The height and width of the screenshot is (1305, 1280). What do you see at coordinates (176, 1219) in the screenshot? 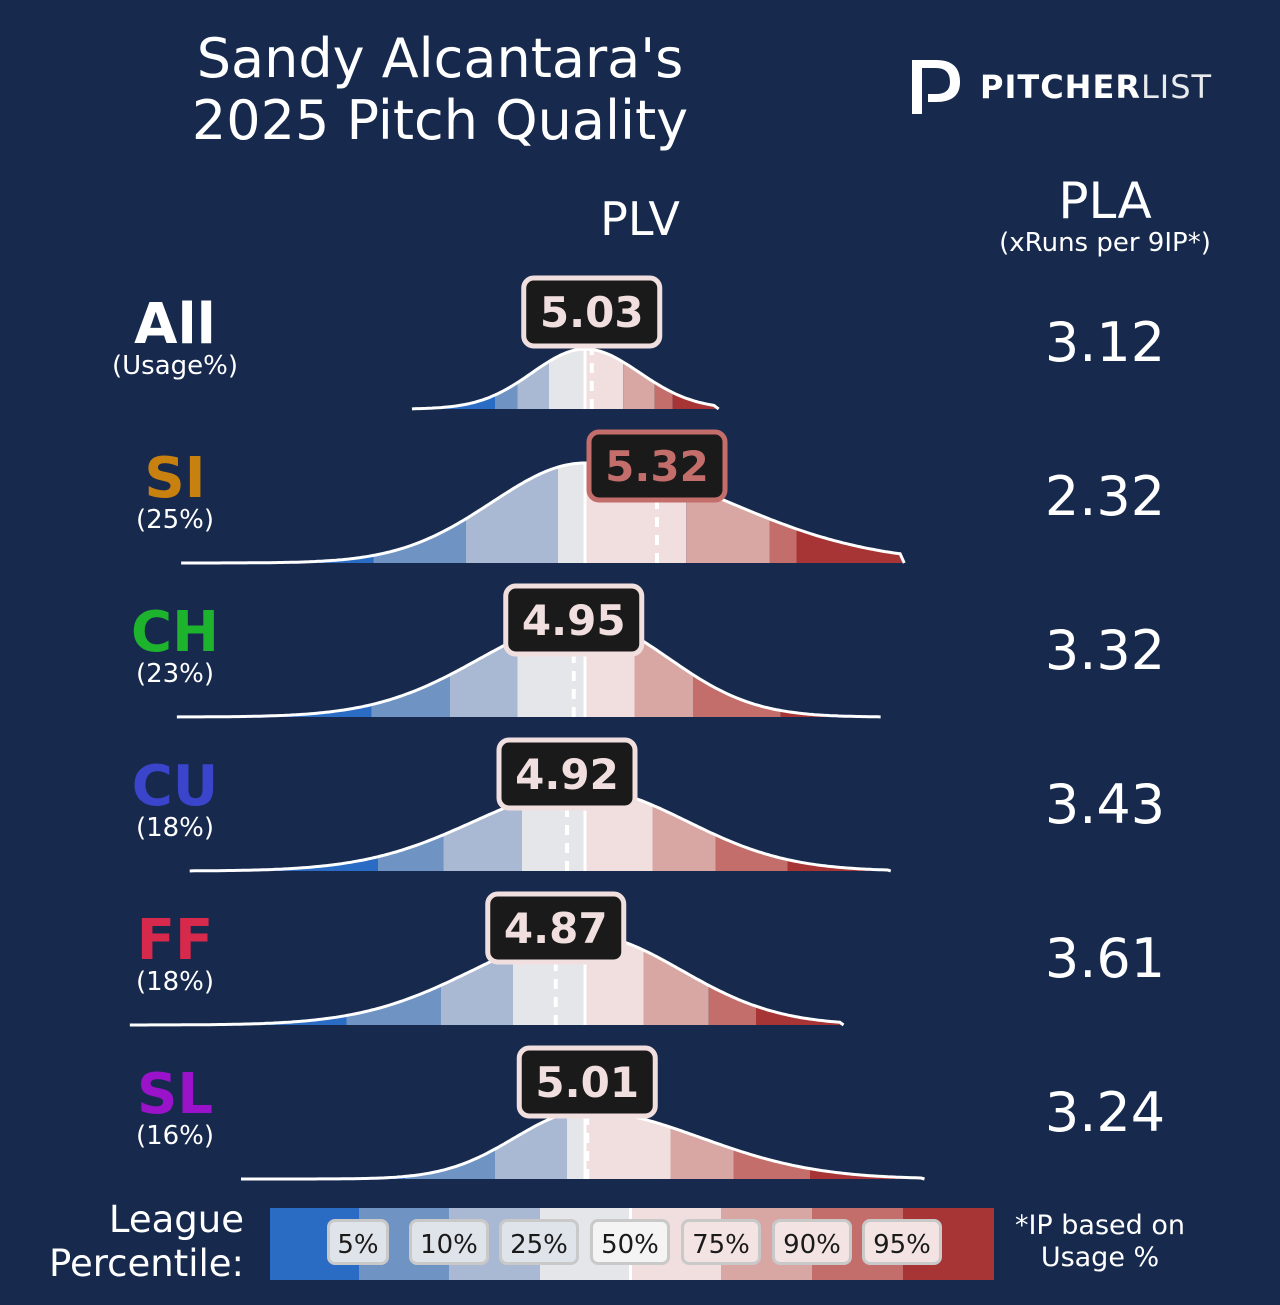
I see `legend-label-line-1: League` at bounding box center [176, 1219].